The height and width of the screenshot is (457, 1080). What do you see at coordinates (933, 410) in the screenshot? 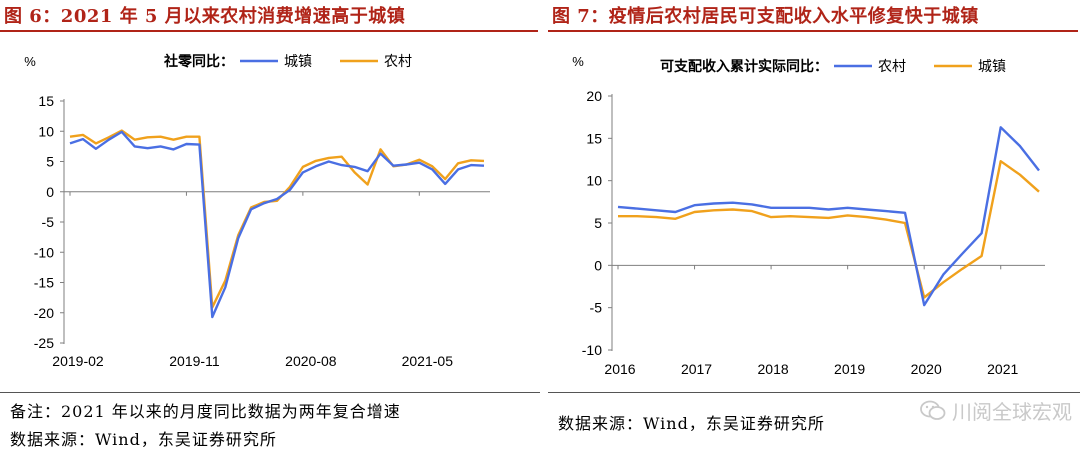
I see `wechat-icon` at bounding box center [933, 410].